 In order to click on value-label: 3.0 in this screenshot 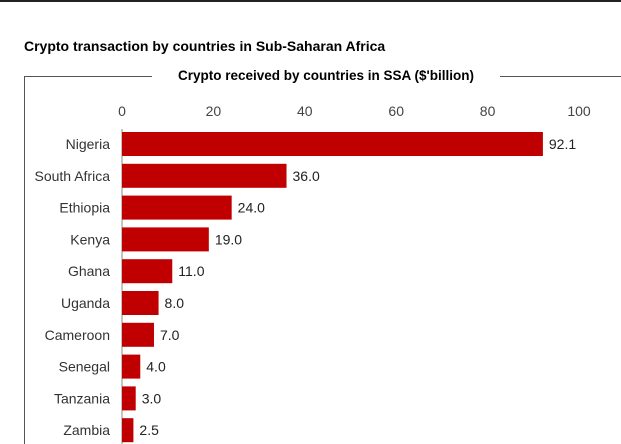, I will do `click(152, 398)`.